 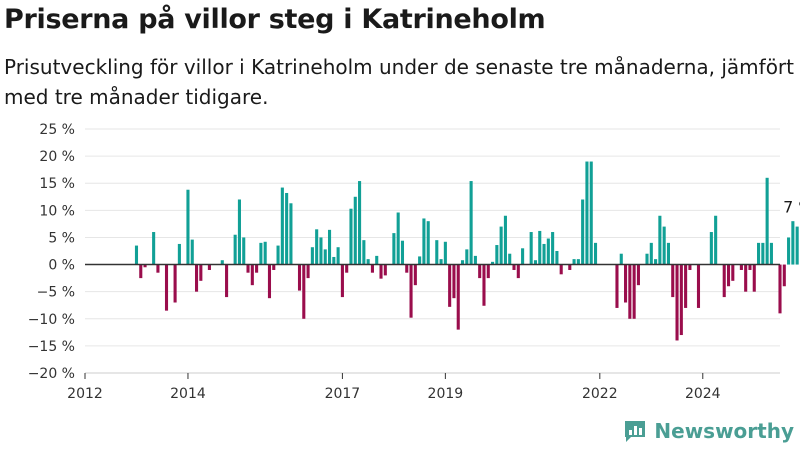 What do you see at coordinates (275, 19) in the screenshot?
I see `chart-title: Priserna på villor steg i Katrineholm` at bounding box center [275, 19].